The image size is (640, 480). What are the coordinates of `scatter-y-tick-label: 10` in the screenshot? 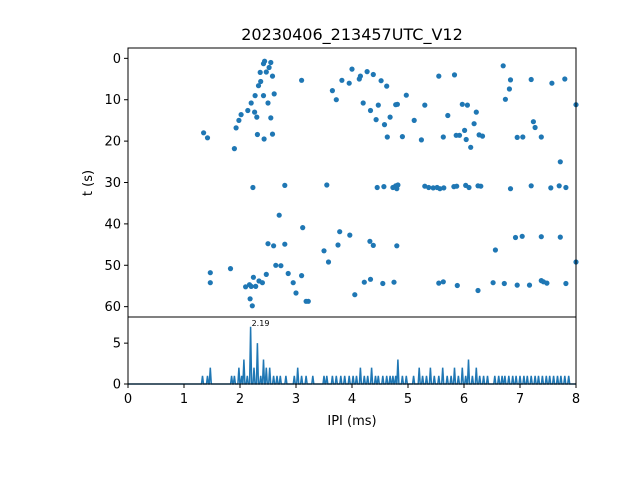 It's located at (112, 100).